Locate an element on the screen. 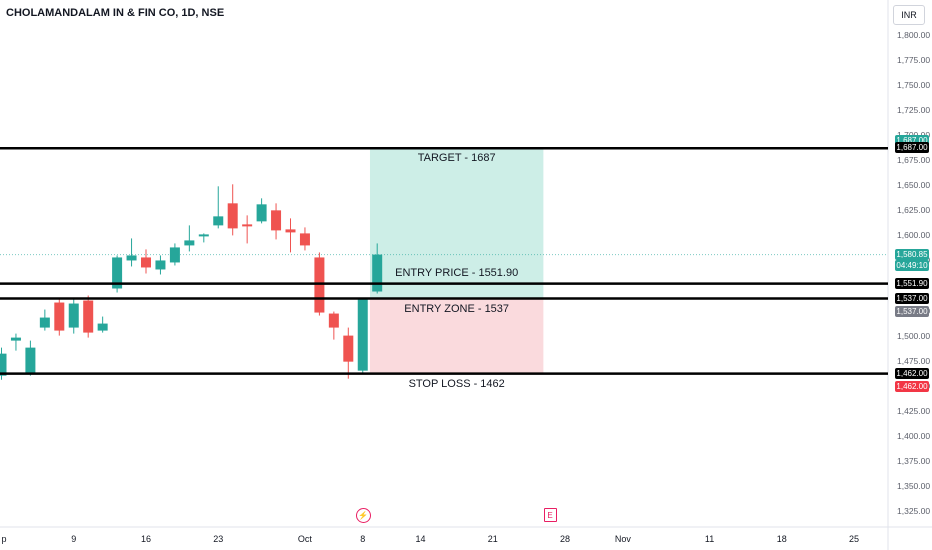 This screenshot has width=932, height=550. price-axis-tag: 1,551.90 is located at coordinates (912, 283).